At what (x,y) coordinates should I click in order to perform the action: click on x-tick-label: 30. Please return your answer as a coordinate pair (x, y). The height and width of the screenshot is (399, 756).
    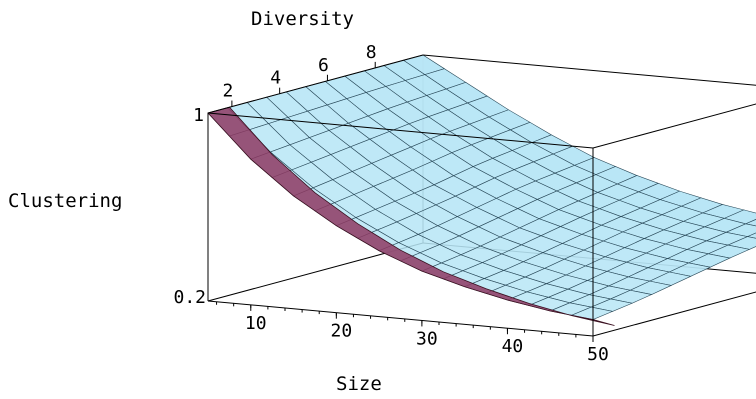
    Looking at the image, I should click on (427, 338).